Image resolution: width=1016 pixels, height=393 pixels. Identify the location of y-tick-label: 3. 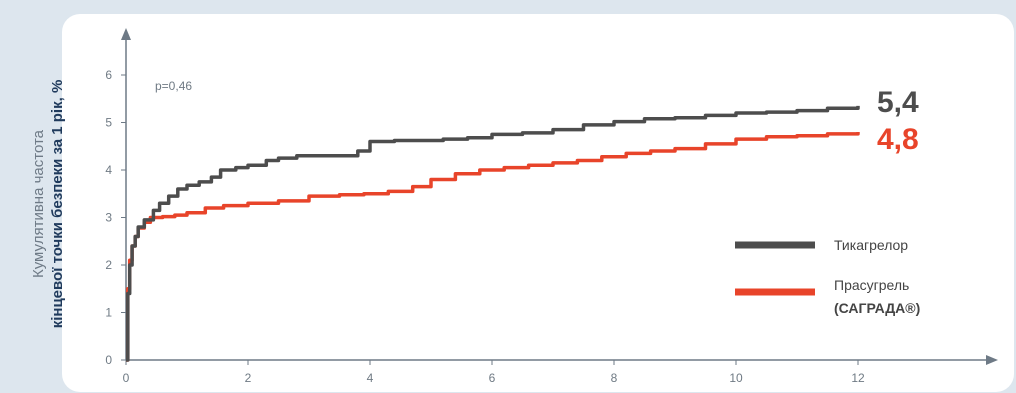
(108, 218).